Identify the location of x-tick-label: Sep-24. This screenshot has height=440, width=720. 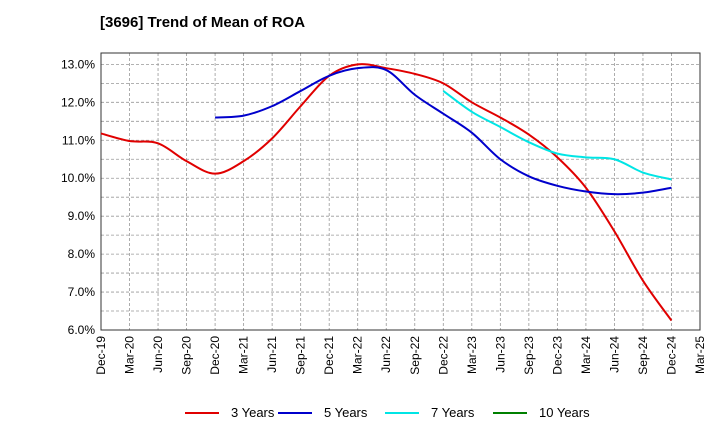
(643, 355).